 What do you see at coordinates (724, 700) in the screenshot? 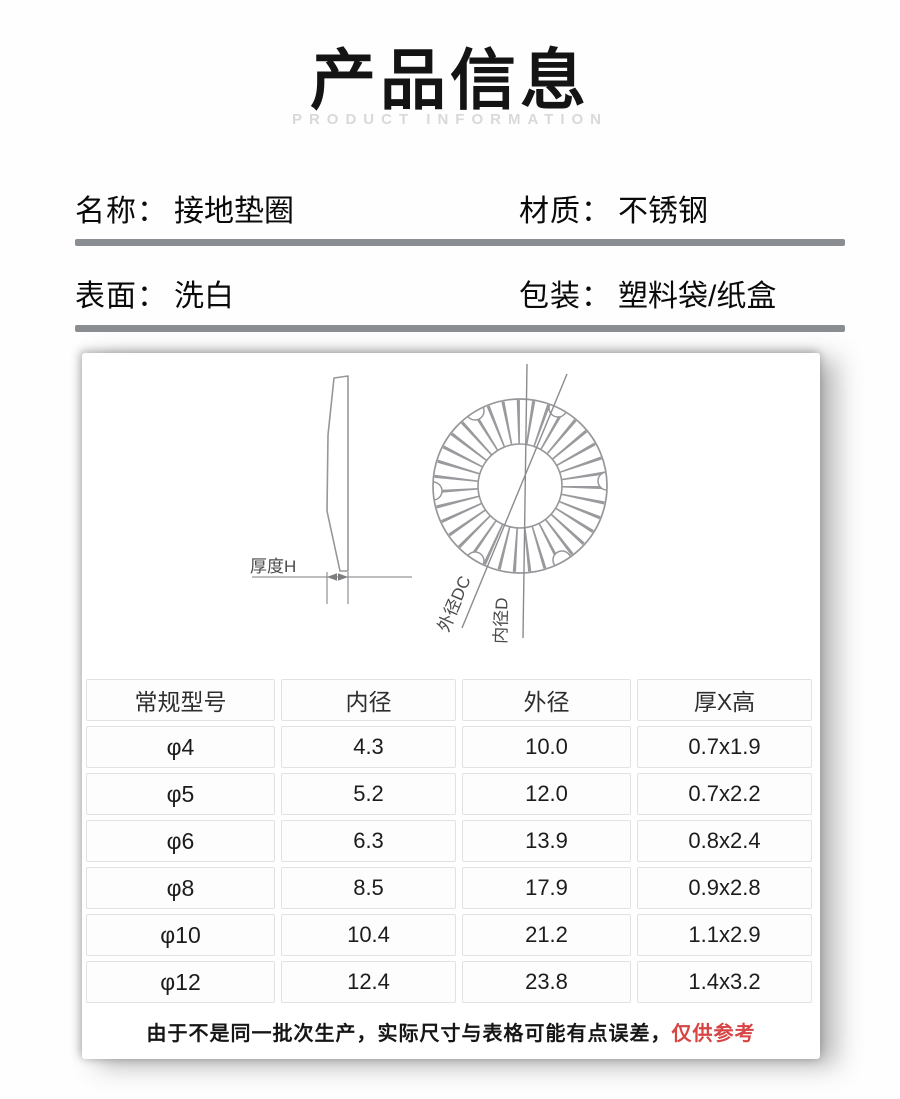
I see `col-header-thickness: 厚X高` at bounding box center [724, 700].